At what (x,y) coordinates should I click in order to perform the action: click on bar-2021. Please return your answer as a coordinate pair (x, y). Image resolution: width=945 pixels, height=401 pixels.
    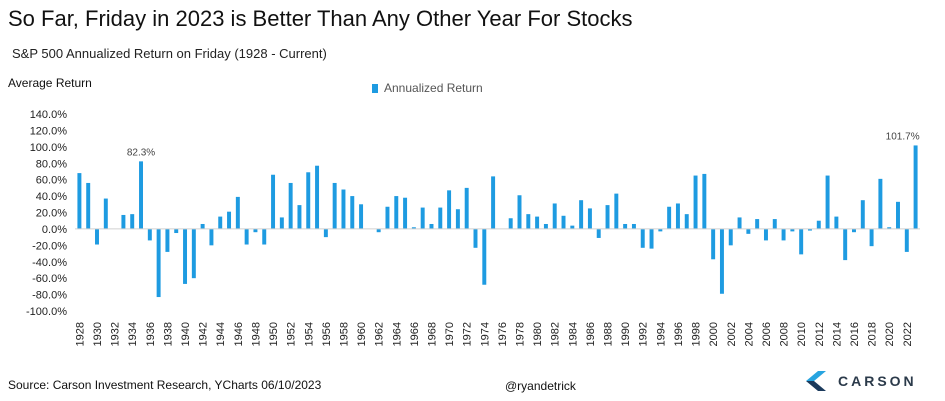
    Looking at the image, I should click on (898, 215).